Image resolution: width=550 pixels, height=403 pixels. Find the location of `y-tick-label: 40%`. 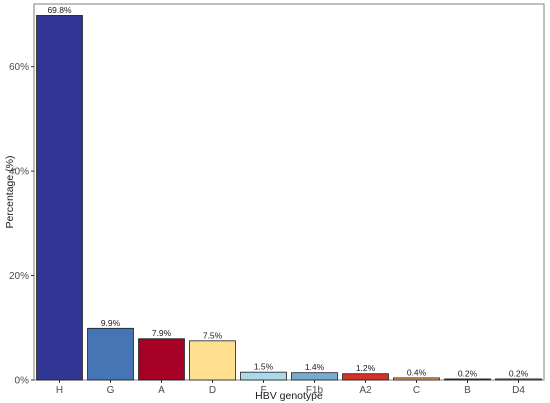

y-tick-label: 40% is located at coordinates (19, 172).